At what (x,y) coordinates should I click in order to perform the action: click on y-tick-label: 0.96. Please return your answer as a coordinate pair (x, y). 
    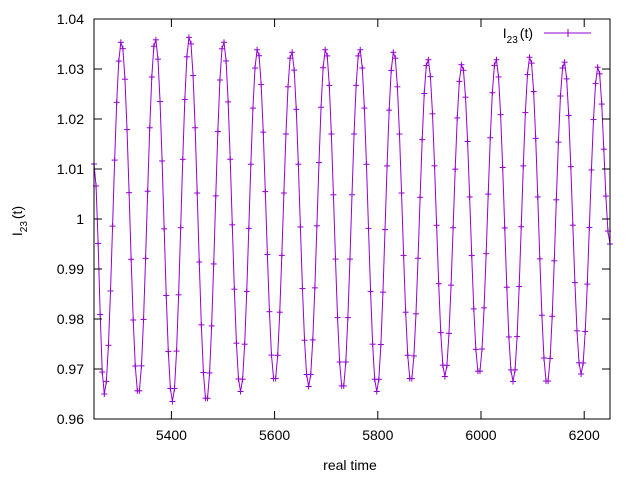
    Looking at the image, I should click on (70, 419).